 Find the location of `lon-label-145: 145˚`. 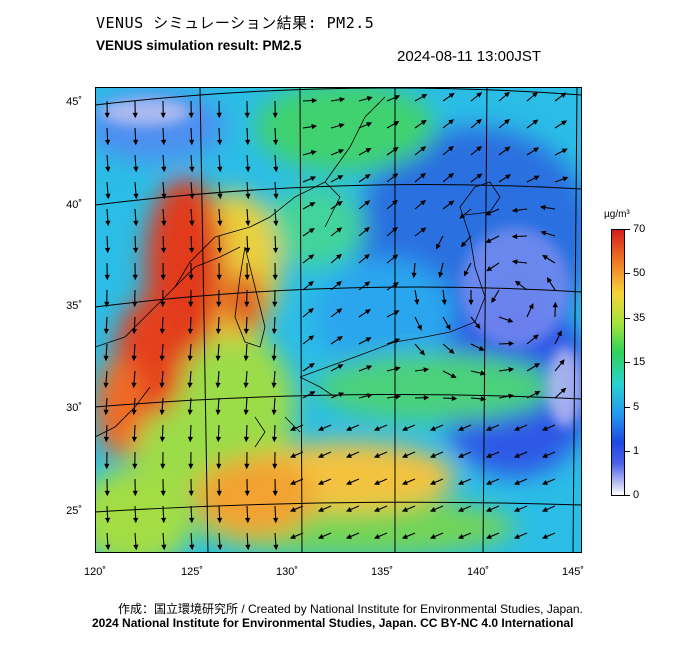

lon-label-145: 145˚ is located at coordinates (573, 572).